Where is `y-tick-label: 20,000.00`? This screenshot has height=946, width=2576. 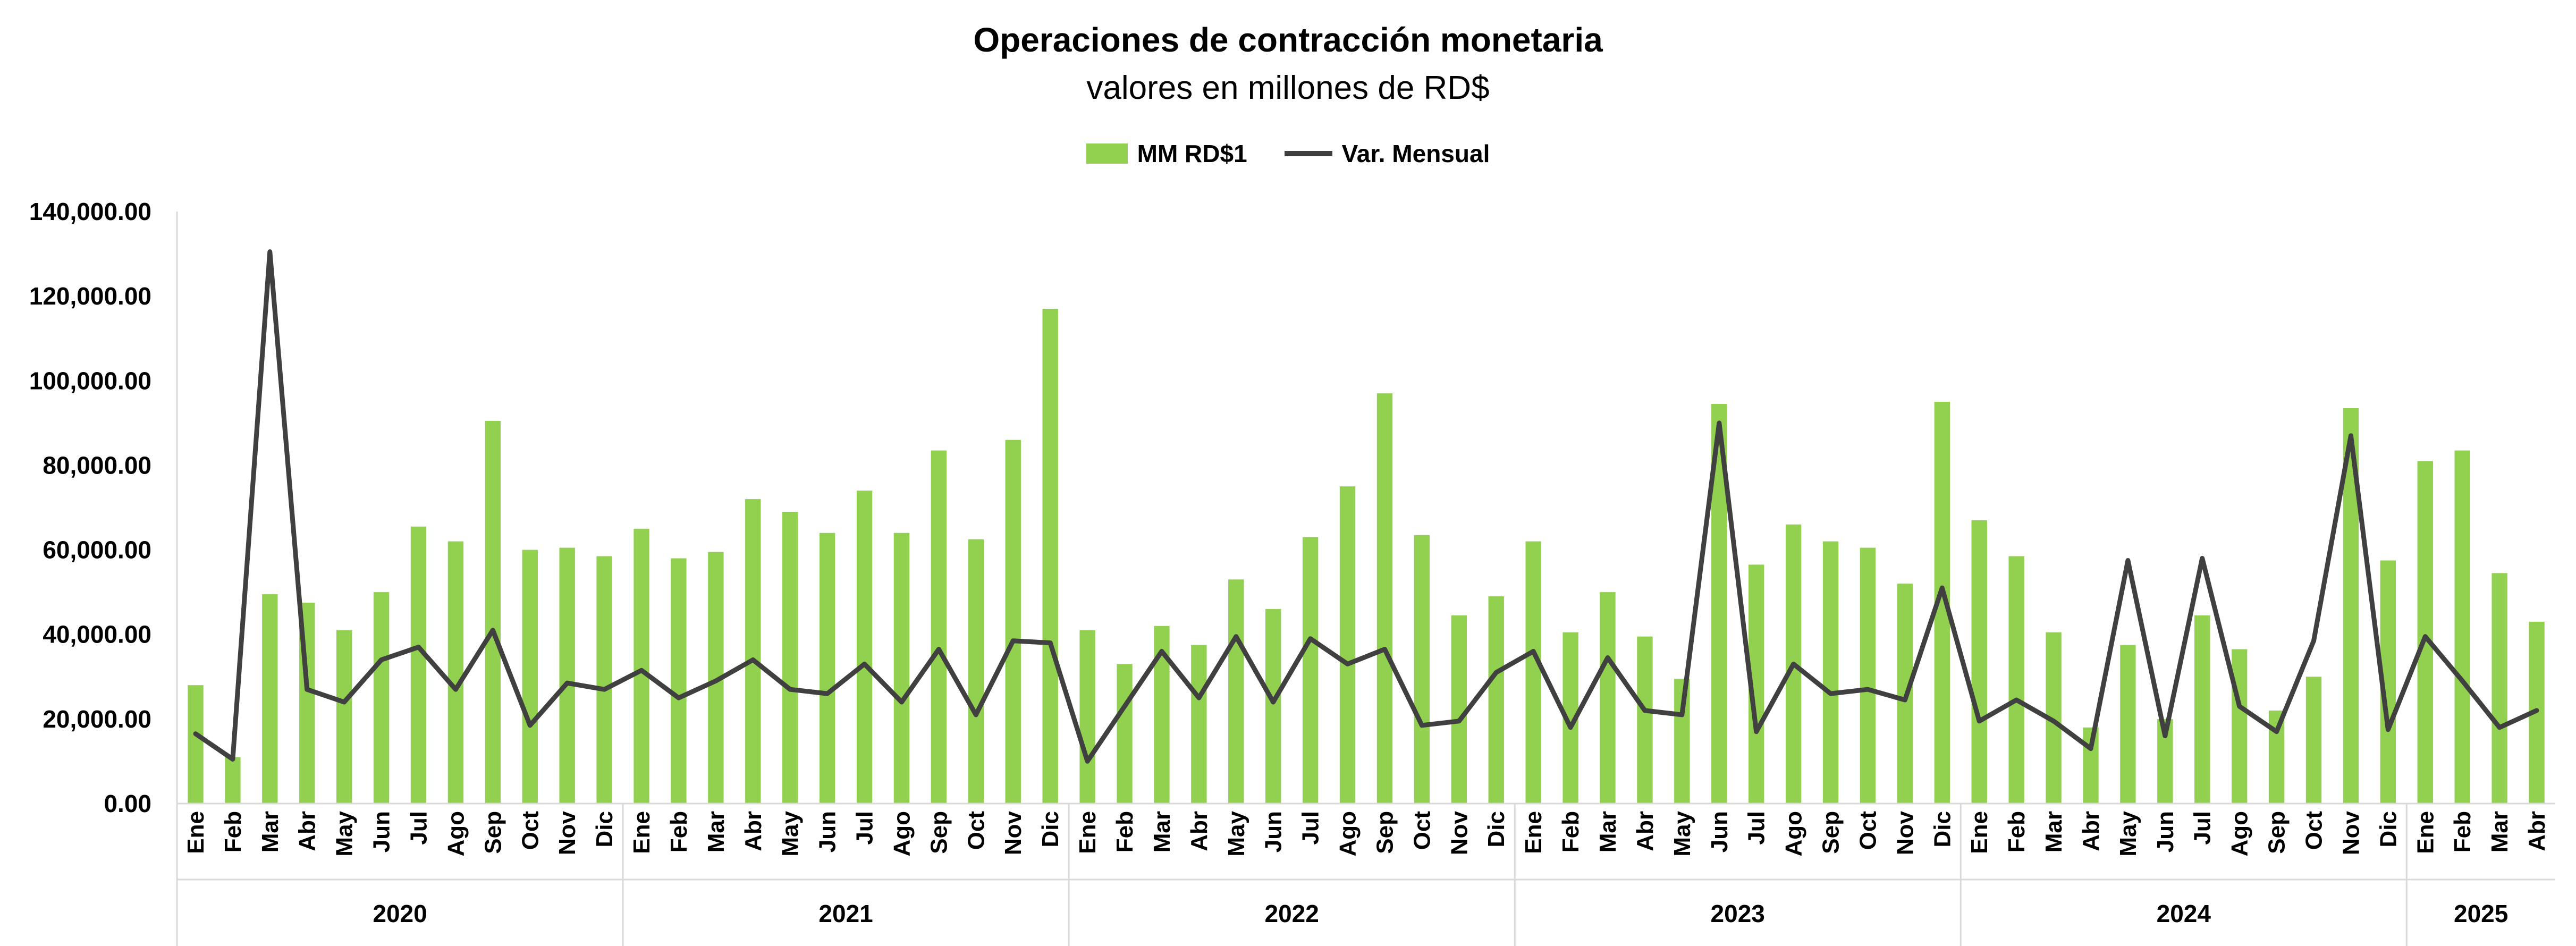
y-tick-label: 20,000.00 is located at coordinates (97, 719).